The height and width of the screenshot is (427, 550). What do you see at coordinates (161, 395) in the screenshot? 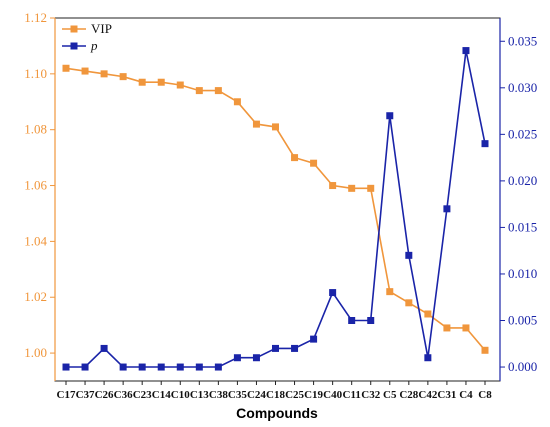
I see `x-tick-label: C14` at bounding box center [161, 395].